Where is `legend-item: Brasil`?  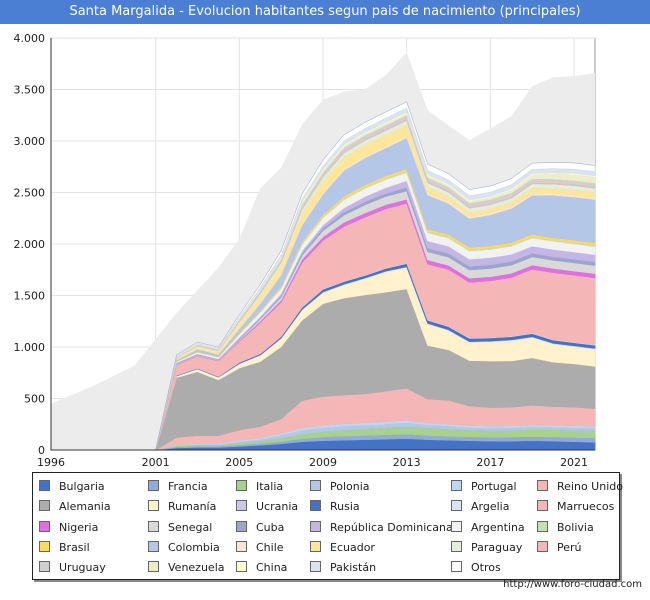
legend-item: Brasil is located at coordinates (64, 548).